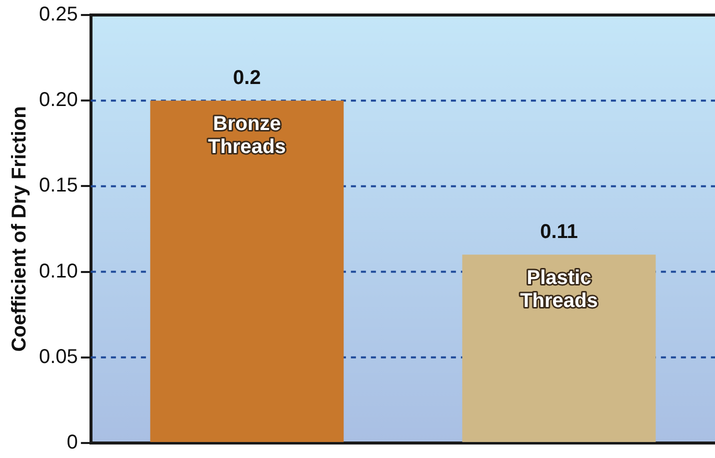 The height and width of the screenshot is (458, 715). I want to click on y-tick-label: 0.25, so click(58, 15).